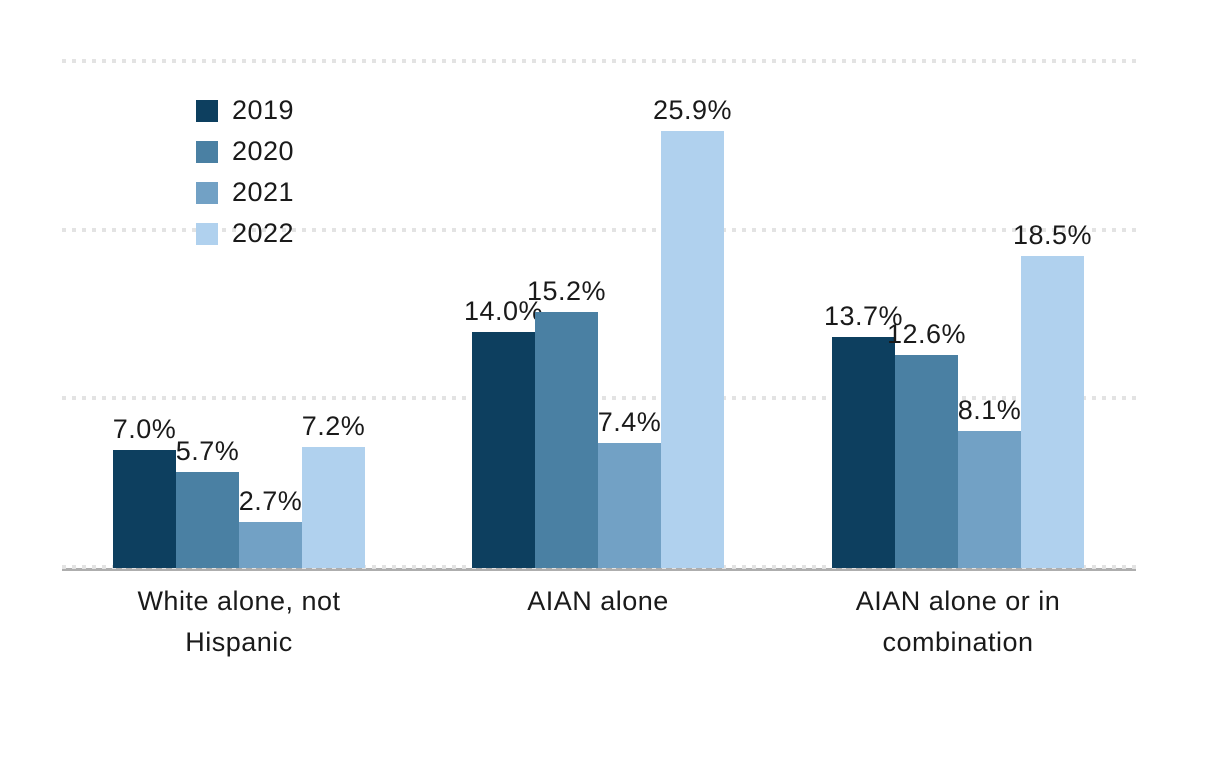 Image resolution: width=1216 pixels, height=761 pixels. What do you see at coordinates (144, 429) in the screenshot?
I see `bar-value-label-2019-group-0: 7.0%` at bounding box center [144, 429].